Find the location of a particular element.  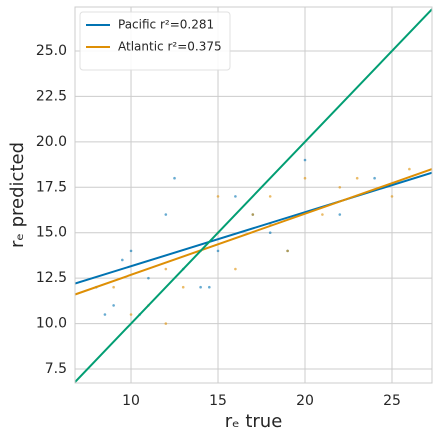

y-tick-label: 7.5 is located at coordinates (56, 369).